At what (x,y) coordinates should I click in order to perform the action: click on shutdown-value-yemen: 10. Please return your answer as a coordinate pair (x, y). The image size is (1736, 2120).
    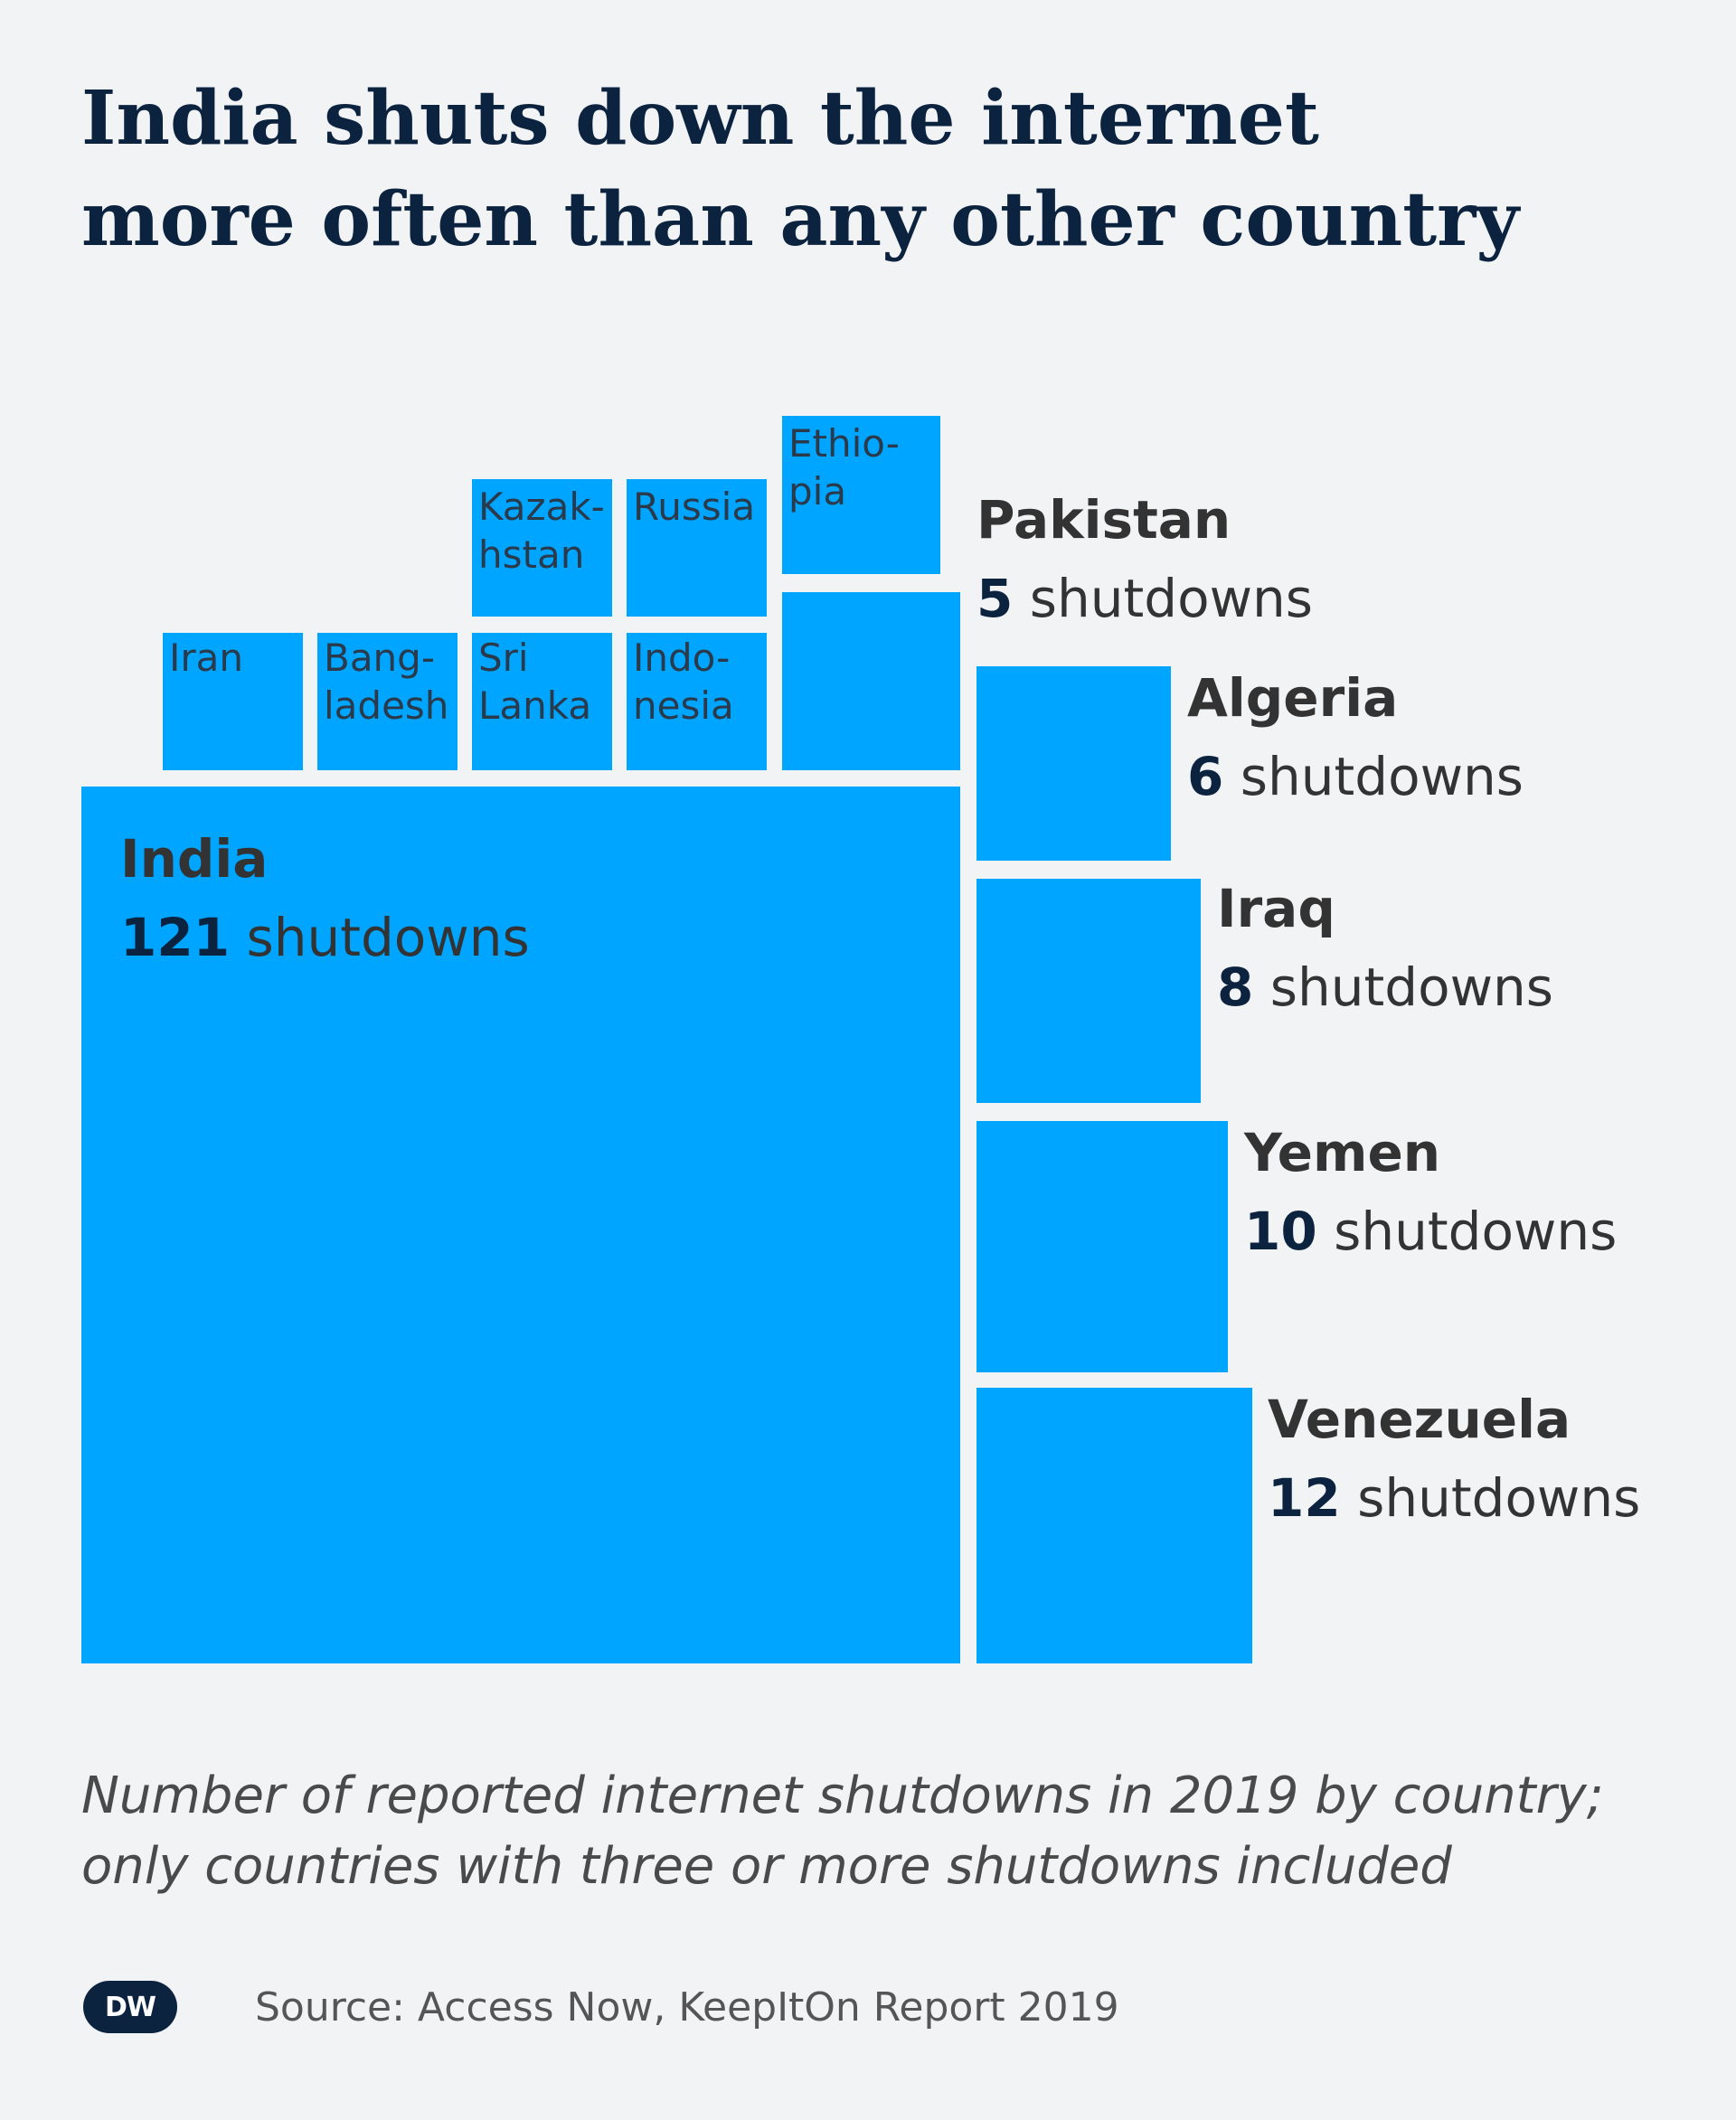
    Looking at the image, I should click on (1281, 1232).